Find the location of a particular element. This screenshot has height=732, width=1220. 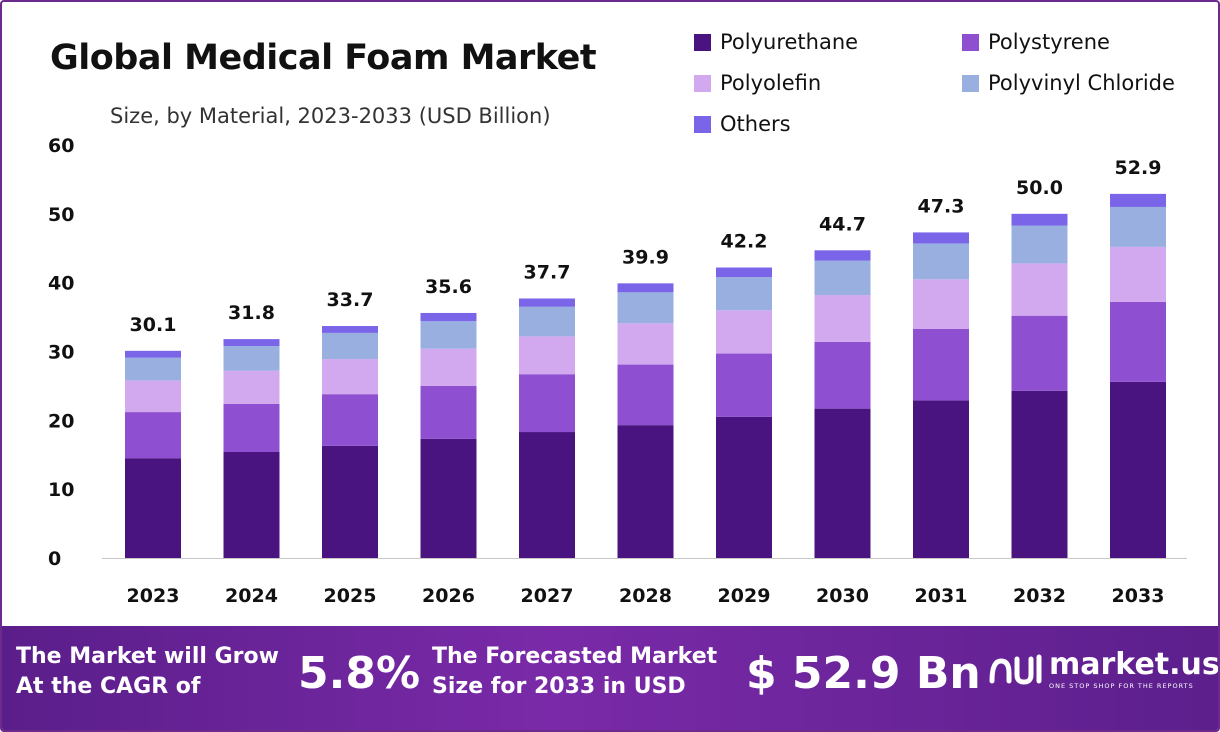

y-tick-label: 10 is located at coordinates (61, 490).